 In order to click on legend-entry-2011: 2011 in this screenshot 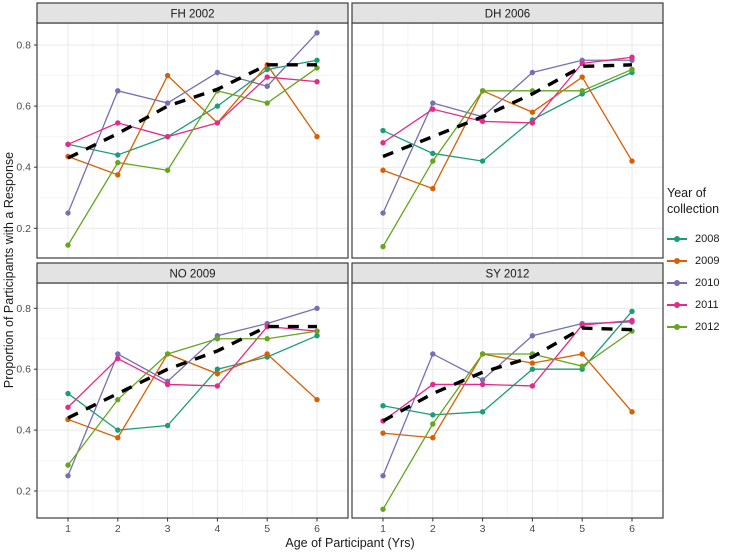, I will do `click(700, 305)`.